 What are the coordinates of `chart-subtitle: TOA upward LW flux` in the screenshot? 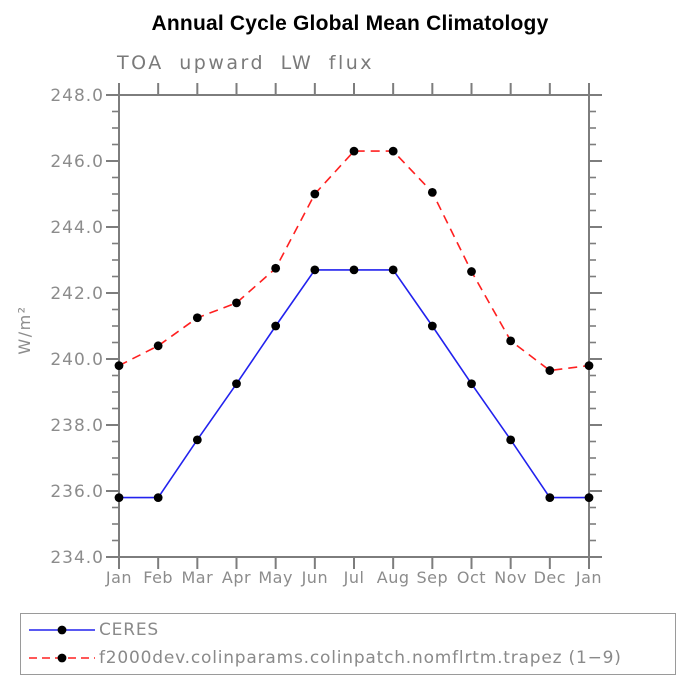 It's located at (246, 63).